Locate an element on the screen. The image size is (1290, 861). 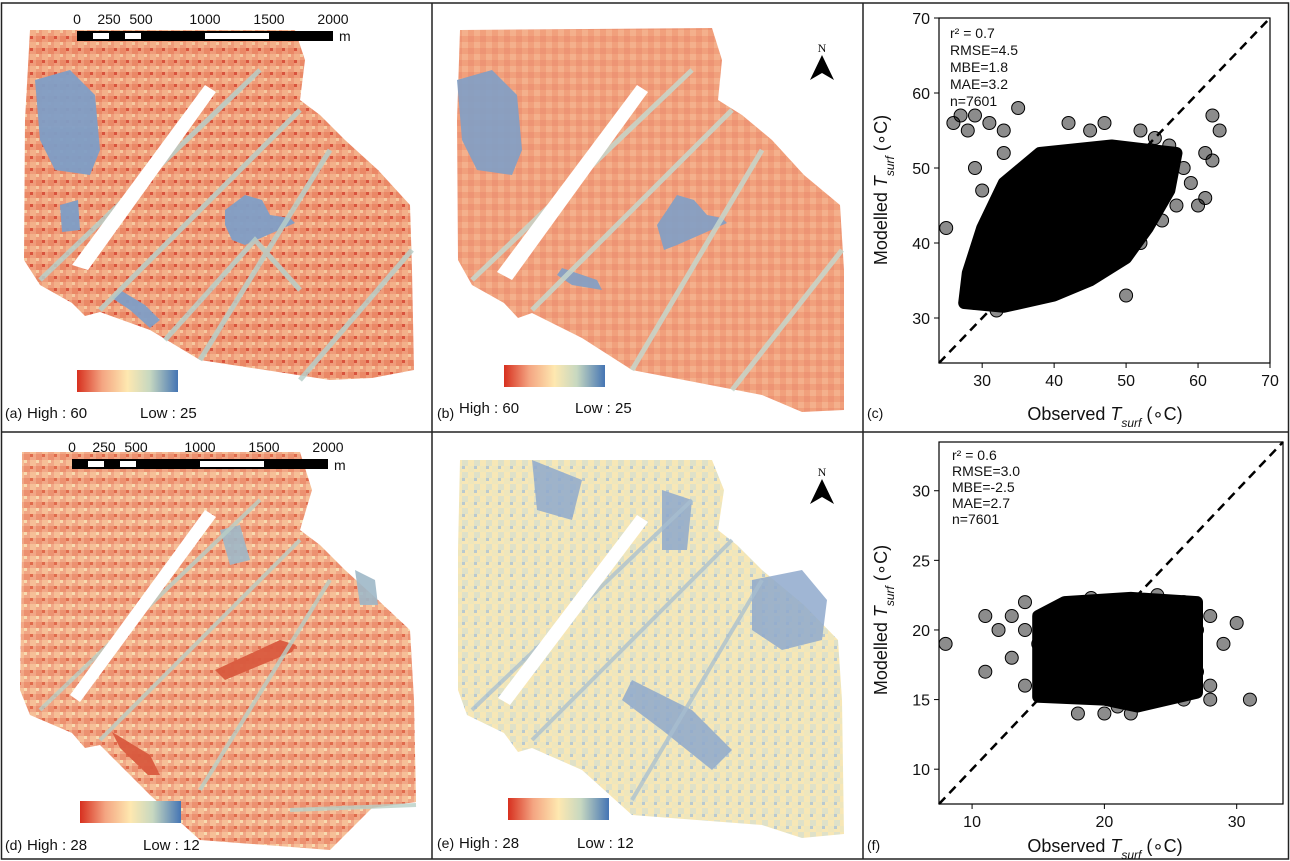
stat-mae: MAE=2.7 is located at coordinates (981, 503).